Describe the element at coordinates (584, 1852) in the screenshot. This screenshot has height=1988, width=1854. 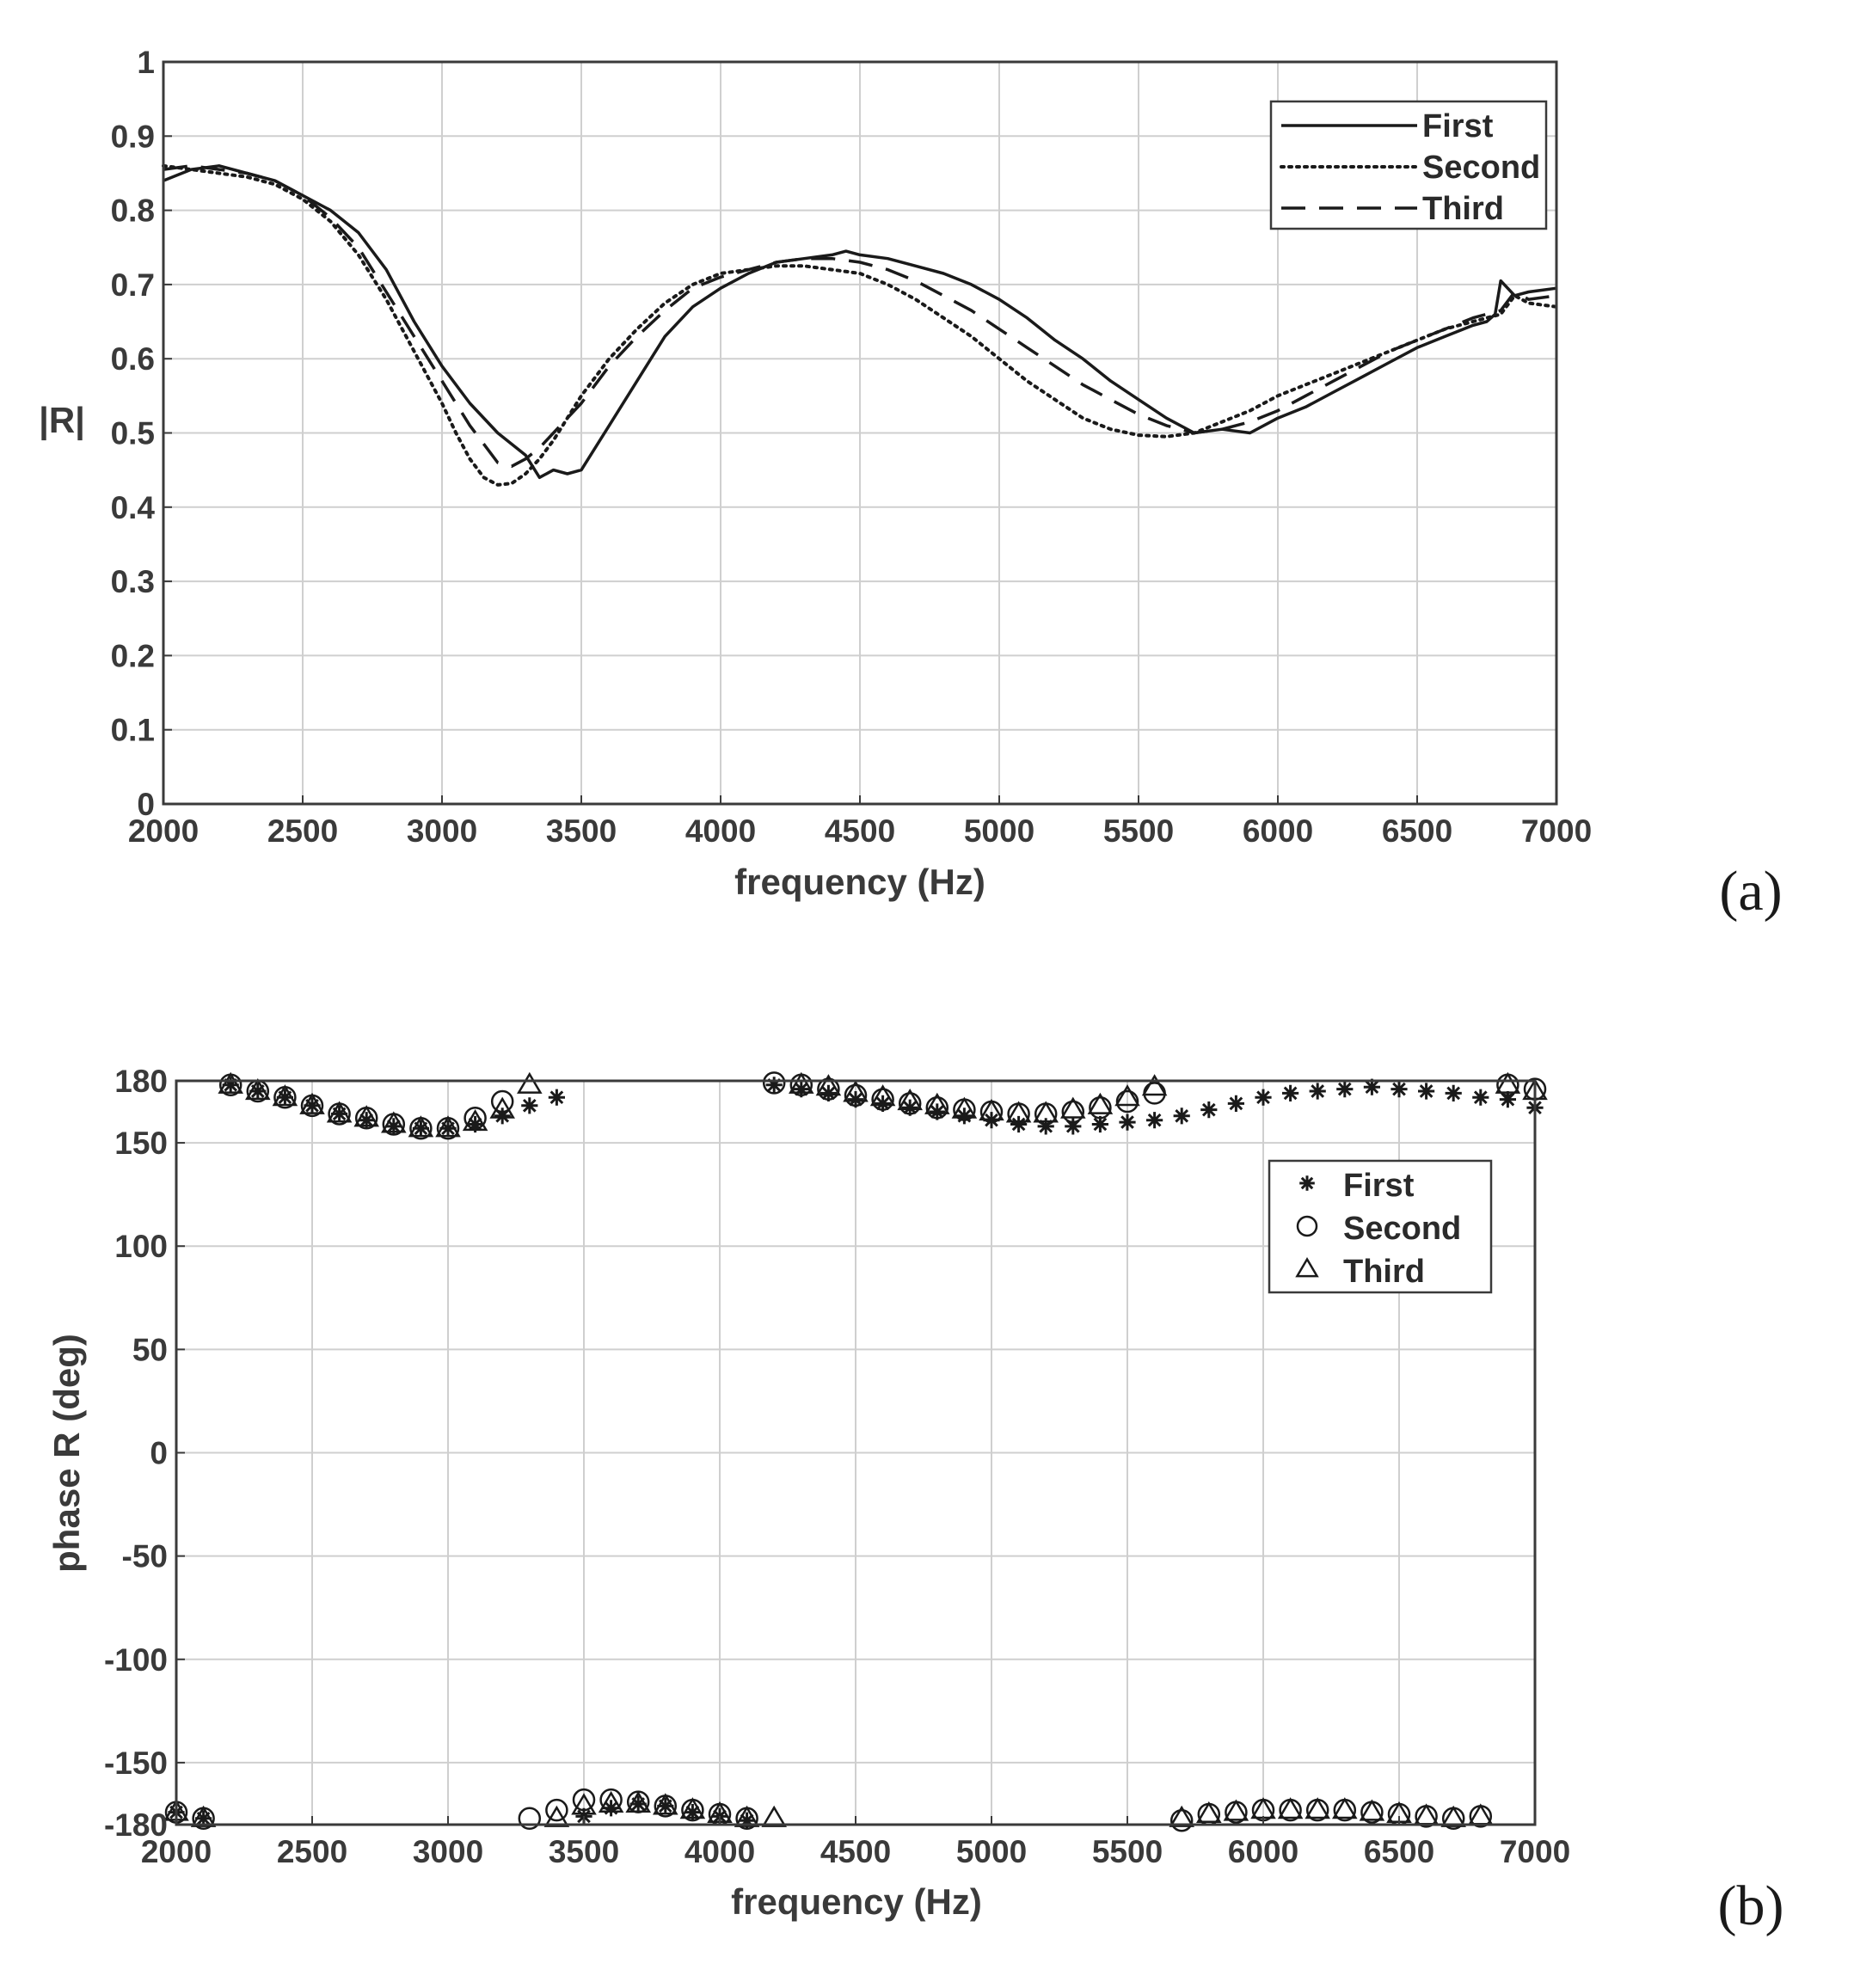
I see `chart-b-x-tick-label: 3500` at that location.